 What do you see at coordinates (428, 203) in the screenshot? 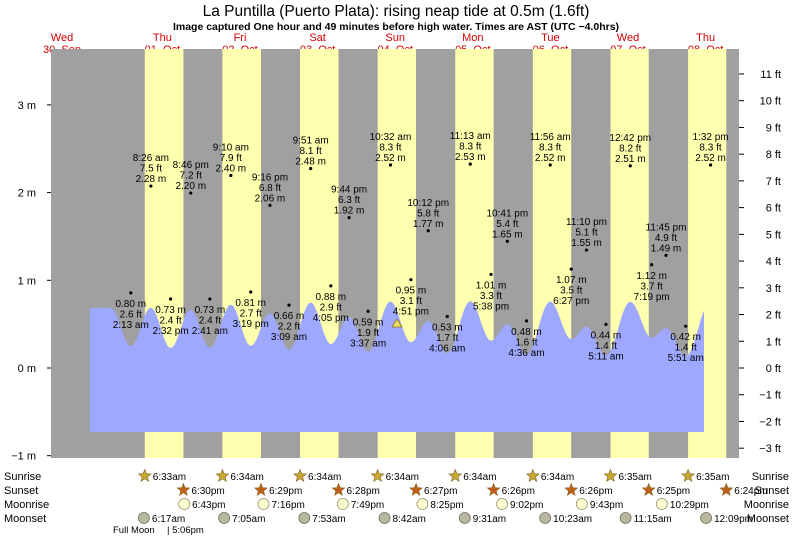
I see `tide-extreme-label: 10:12 pm` at bounding box center [428, 203].